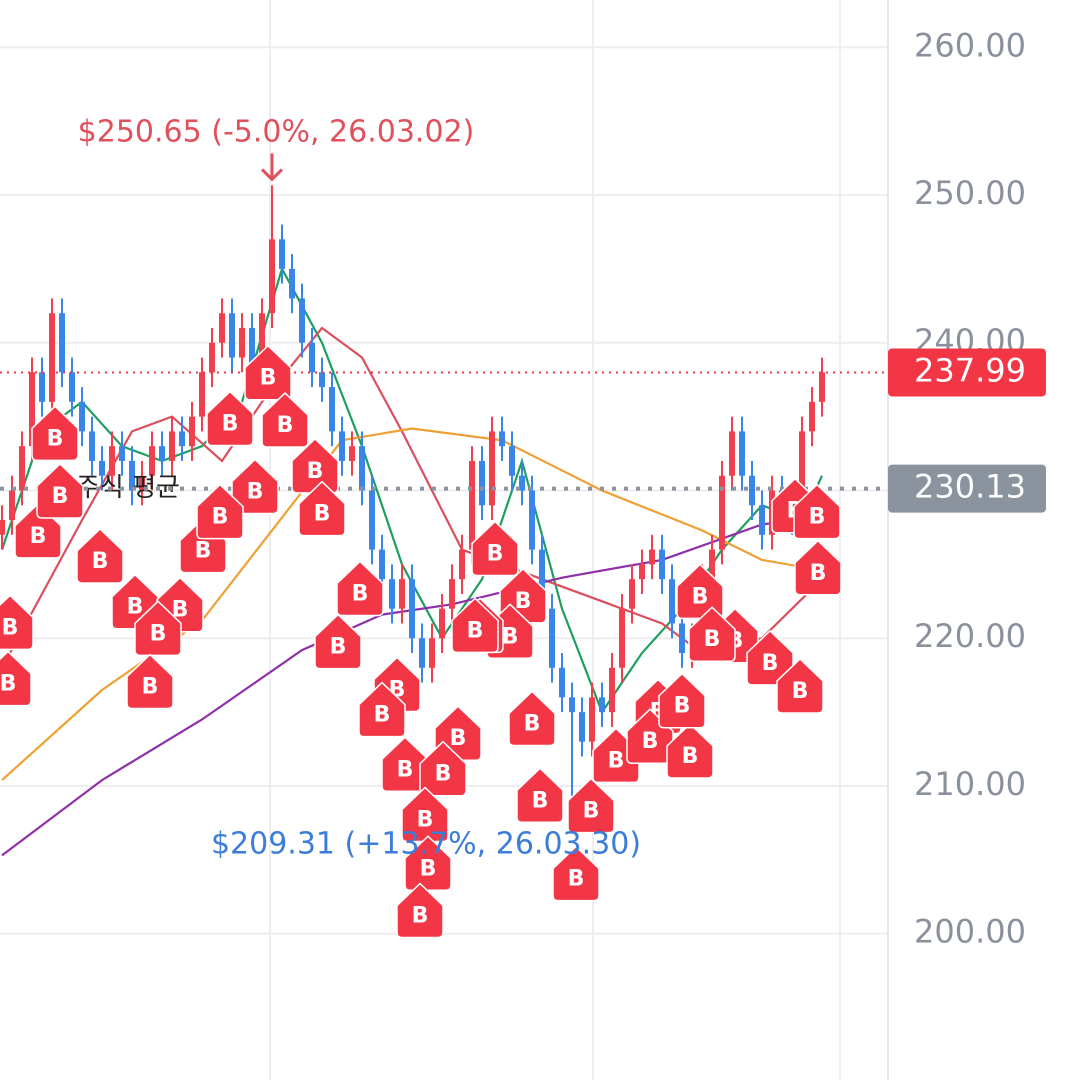 The height and width of the screenshot is (1080, 1080). I want to click on high-arrow, so click(272, 167).